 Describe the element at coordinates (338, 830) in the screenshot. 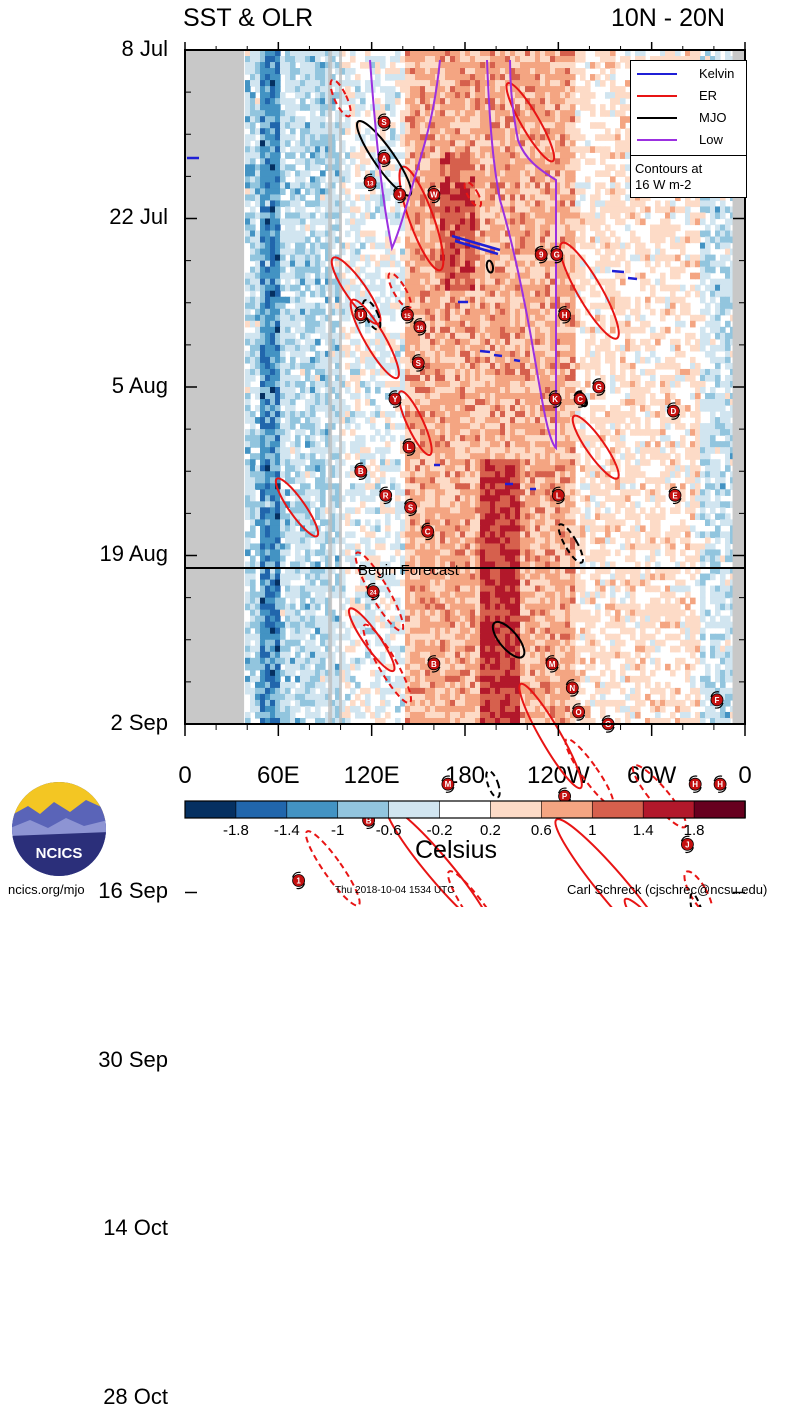

I see `colorbar-label: -1` at that location.